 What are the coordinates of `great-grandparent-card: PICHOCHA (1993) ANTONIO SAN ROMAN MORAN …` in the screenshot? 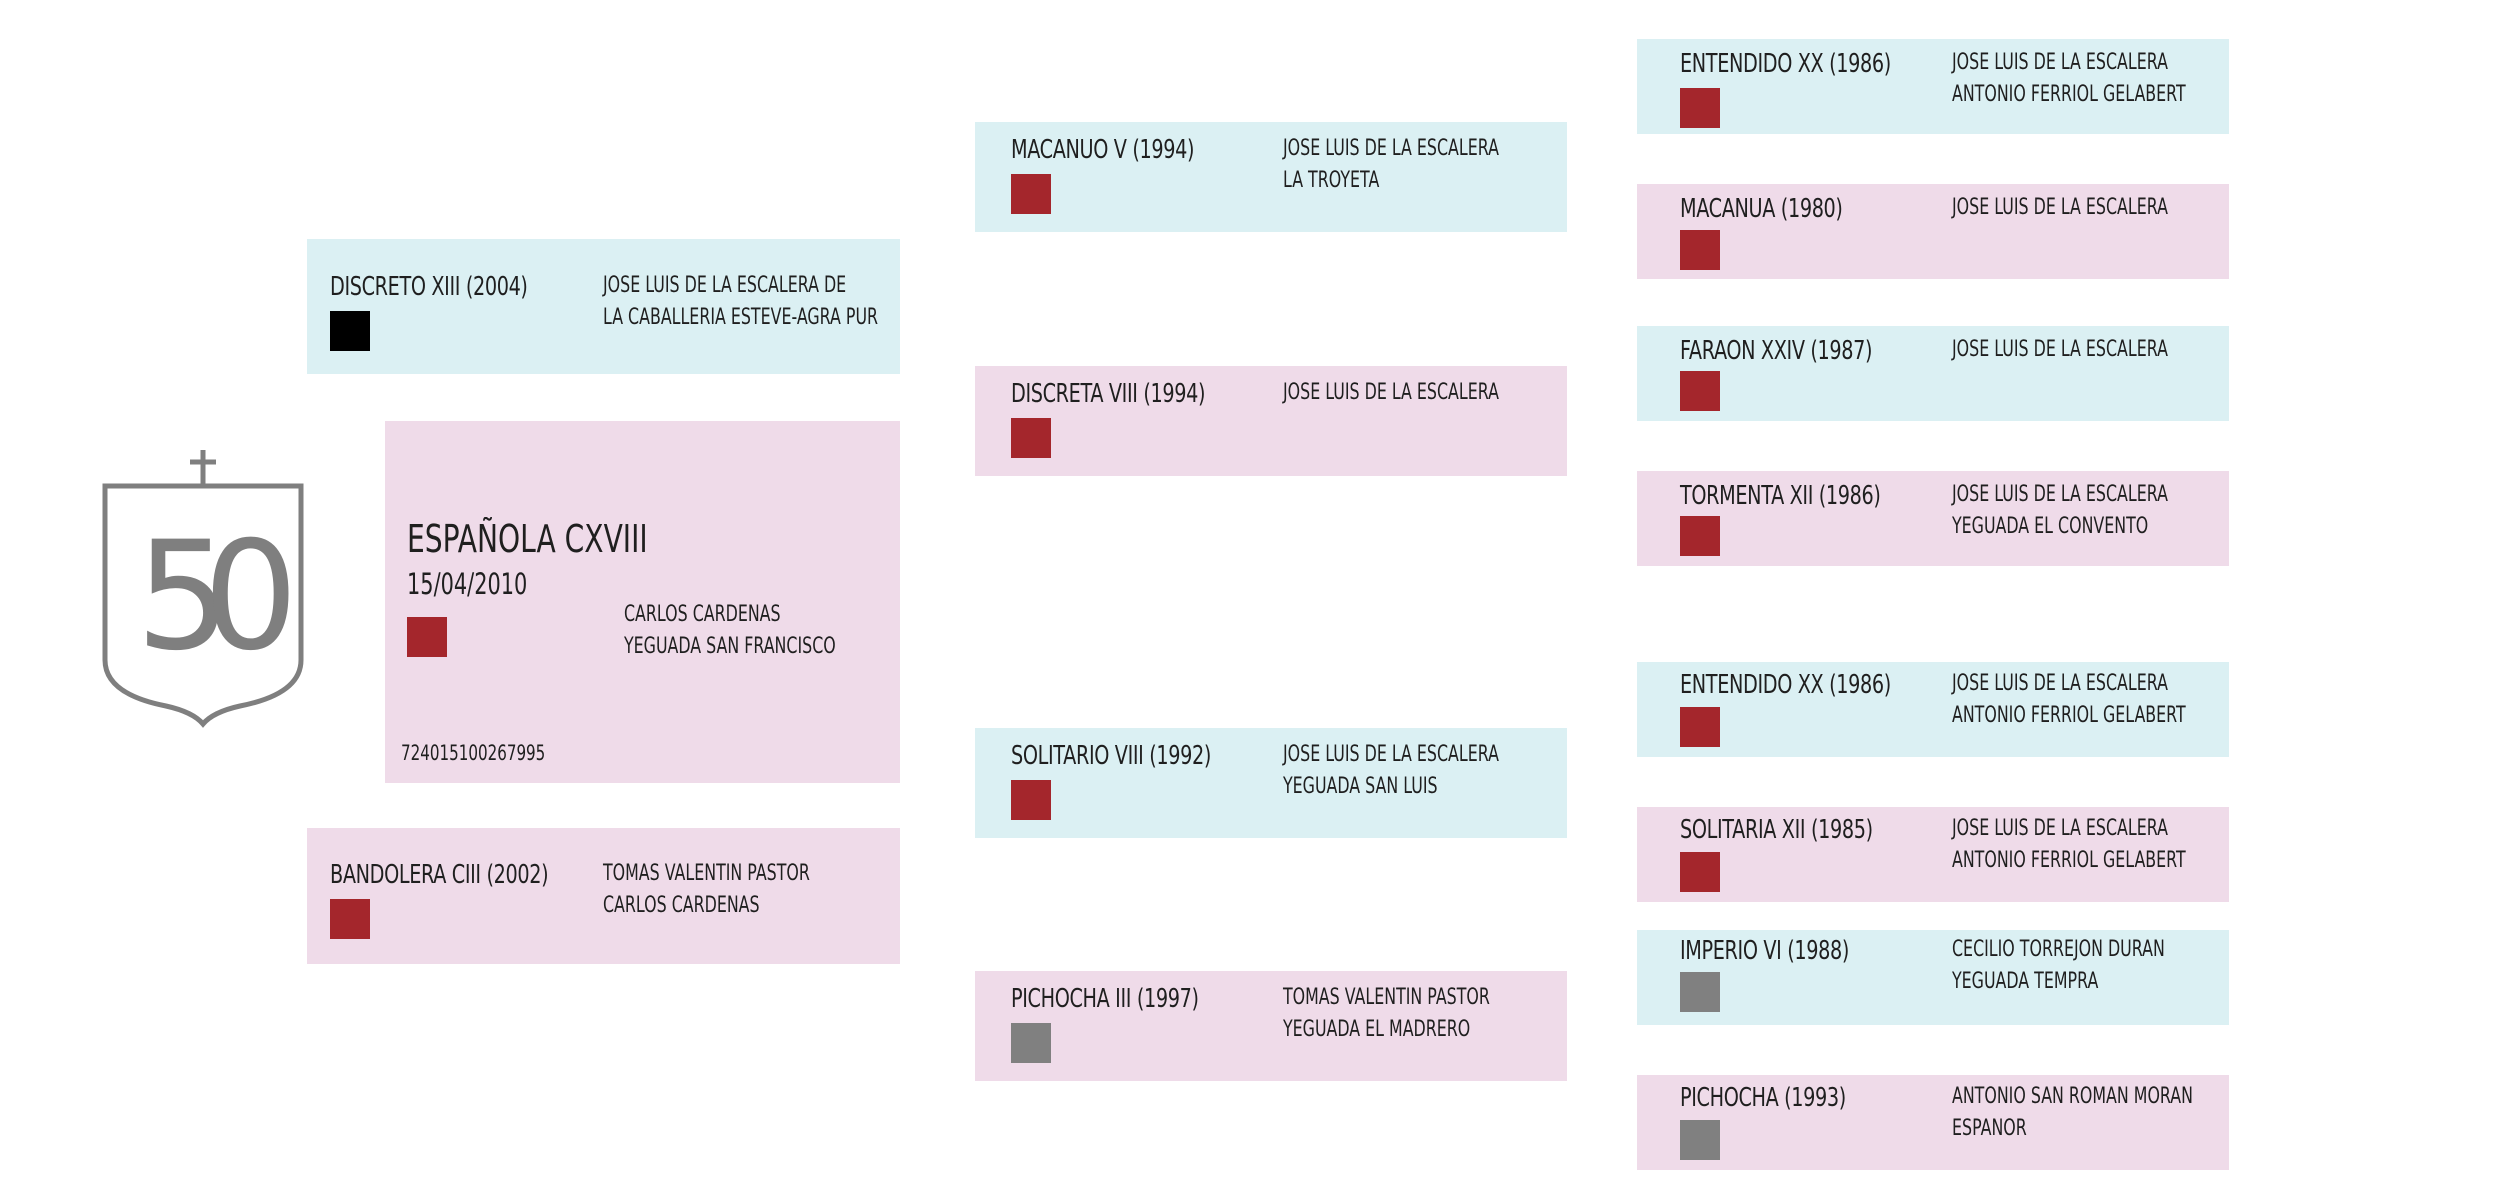 It's located at (1933, 1122).